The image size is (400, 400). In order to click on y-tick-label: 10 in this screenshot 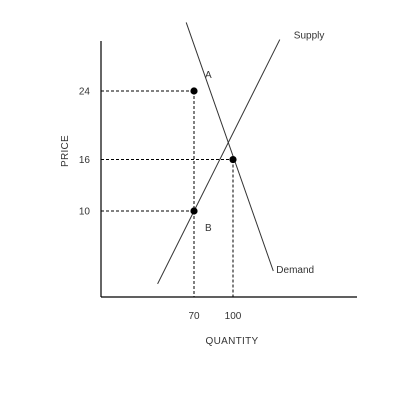, I will do `click(85, 211)`.